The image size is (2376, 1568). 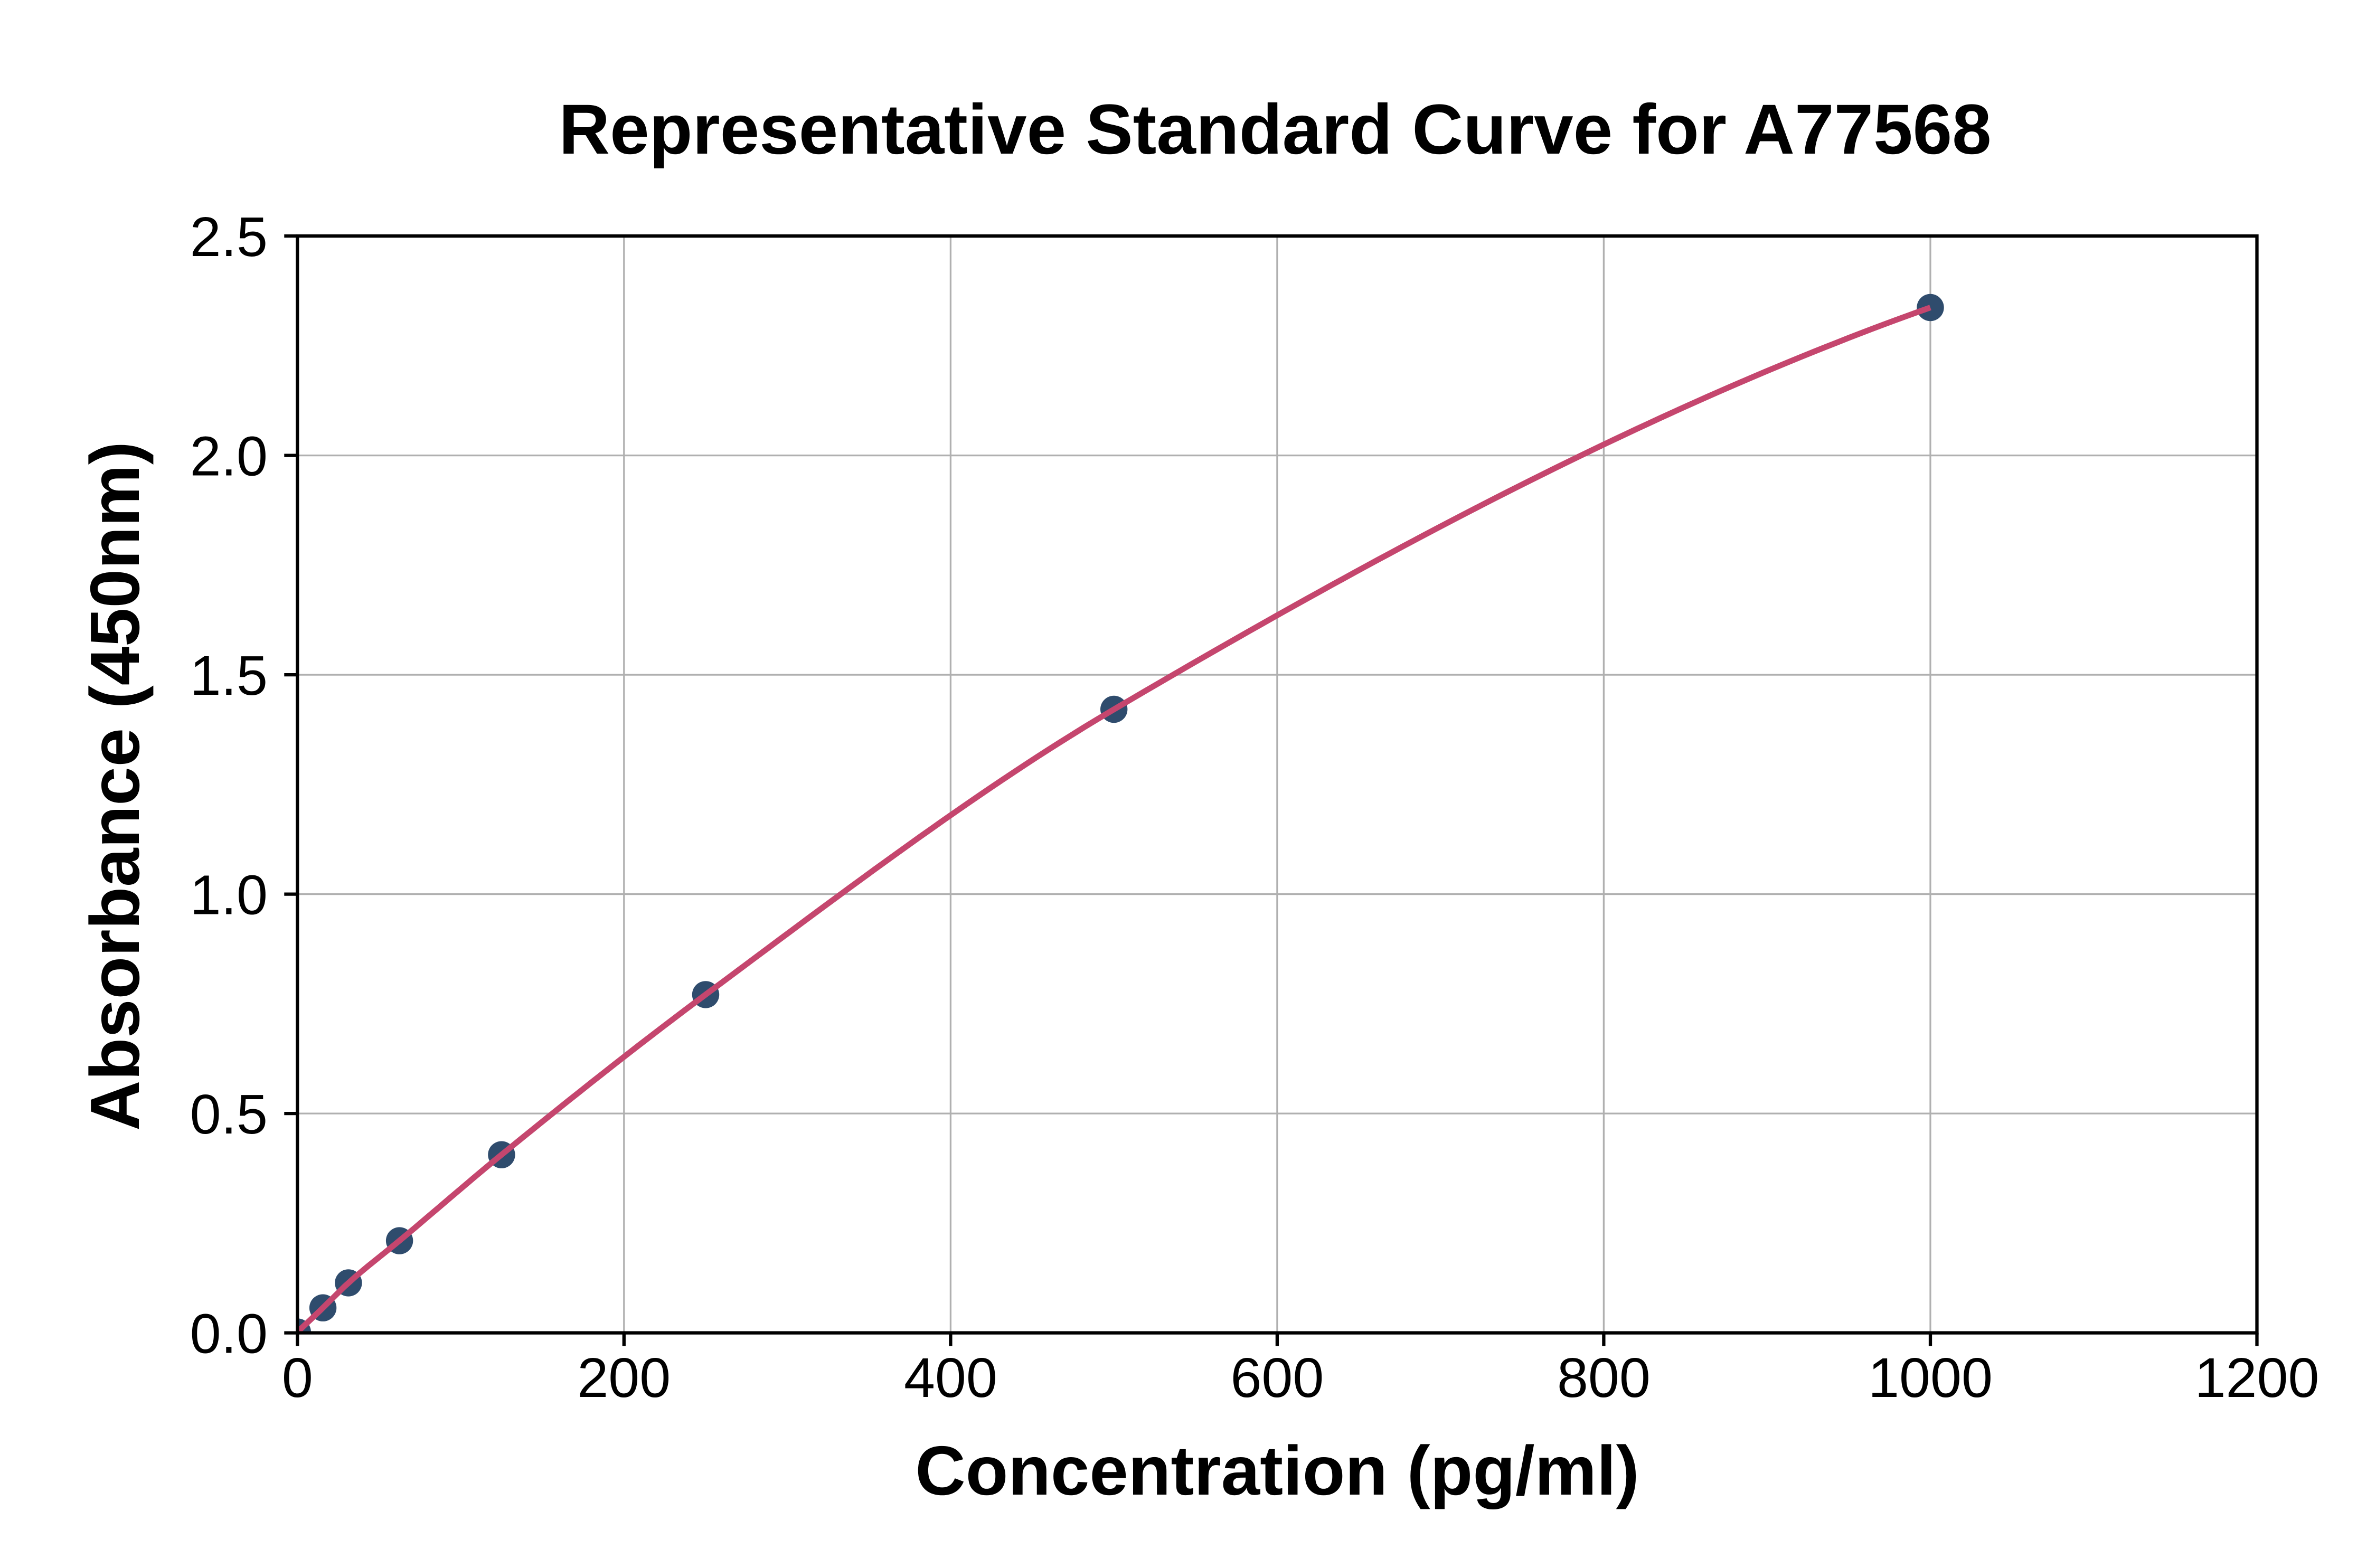 I want to click on svg-text: 200, so click(x=624, y=1378).